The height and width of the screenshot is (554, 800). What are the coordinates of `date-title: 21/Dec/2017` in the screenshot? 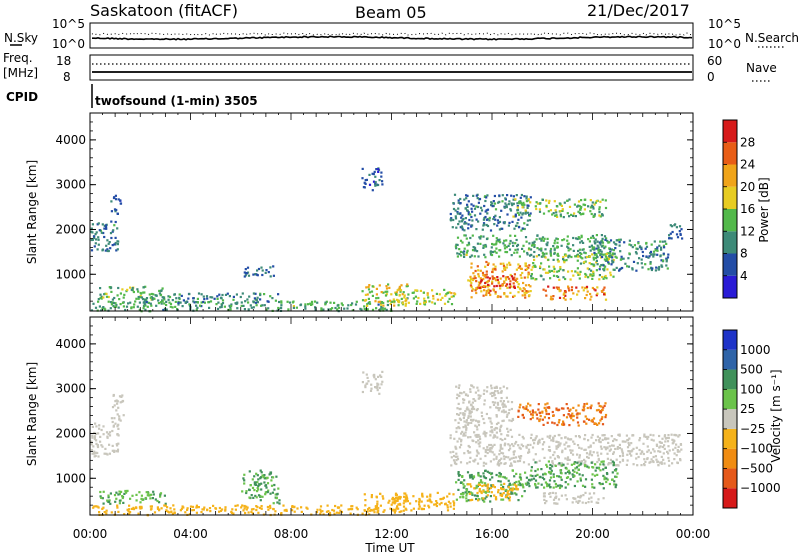 It's located at (638, 10).